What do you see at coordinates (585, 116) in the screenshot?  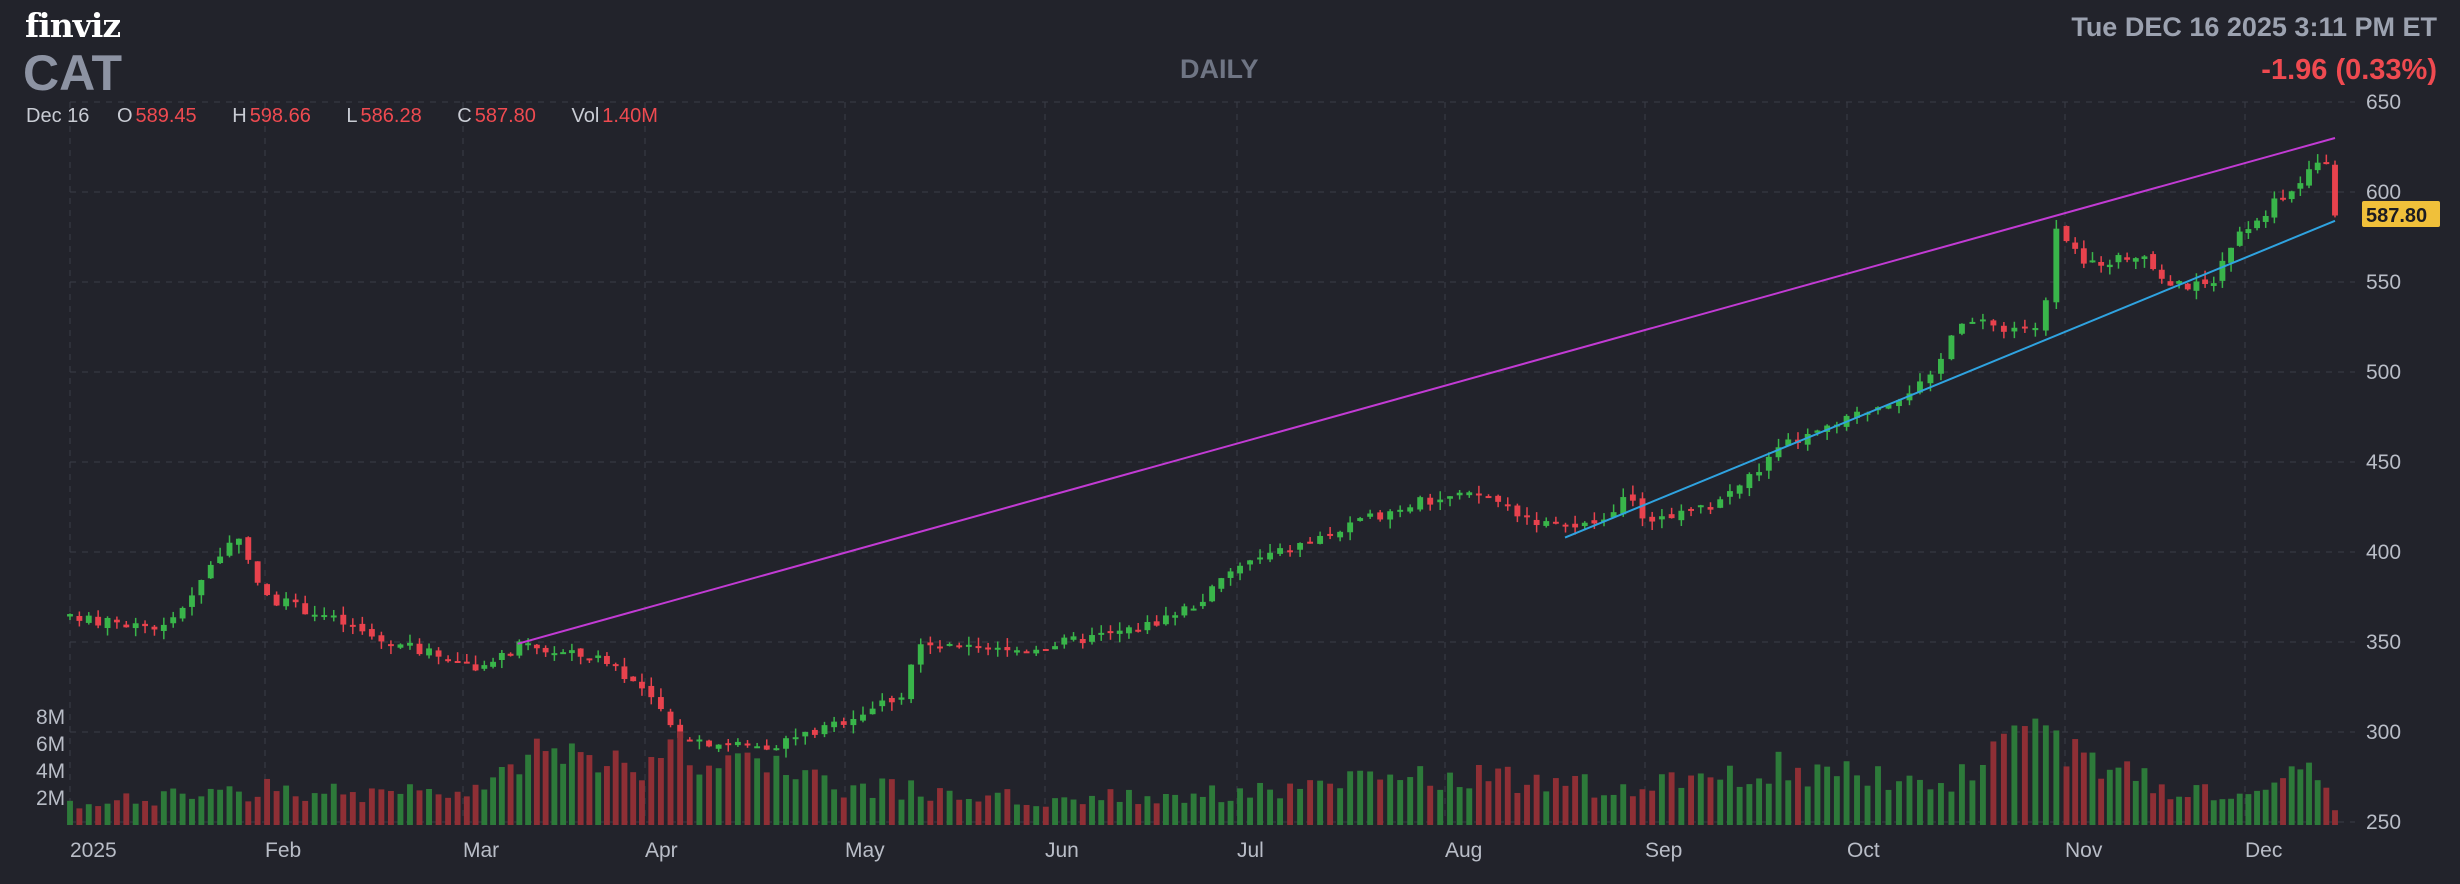 I see `volume-label: Vol` at bounding box center [585, 116].